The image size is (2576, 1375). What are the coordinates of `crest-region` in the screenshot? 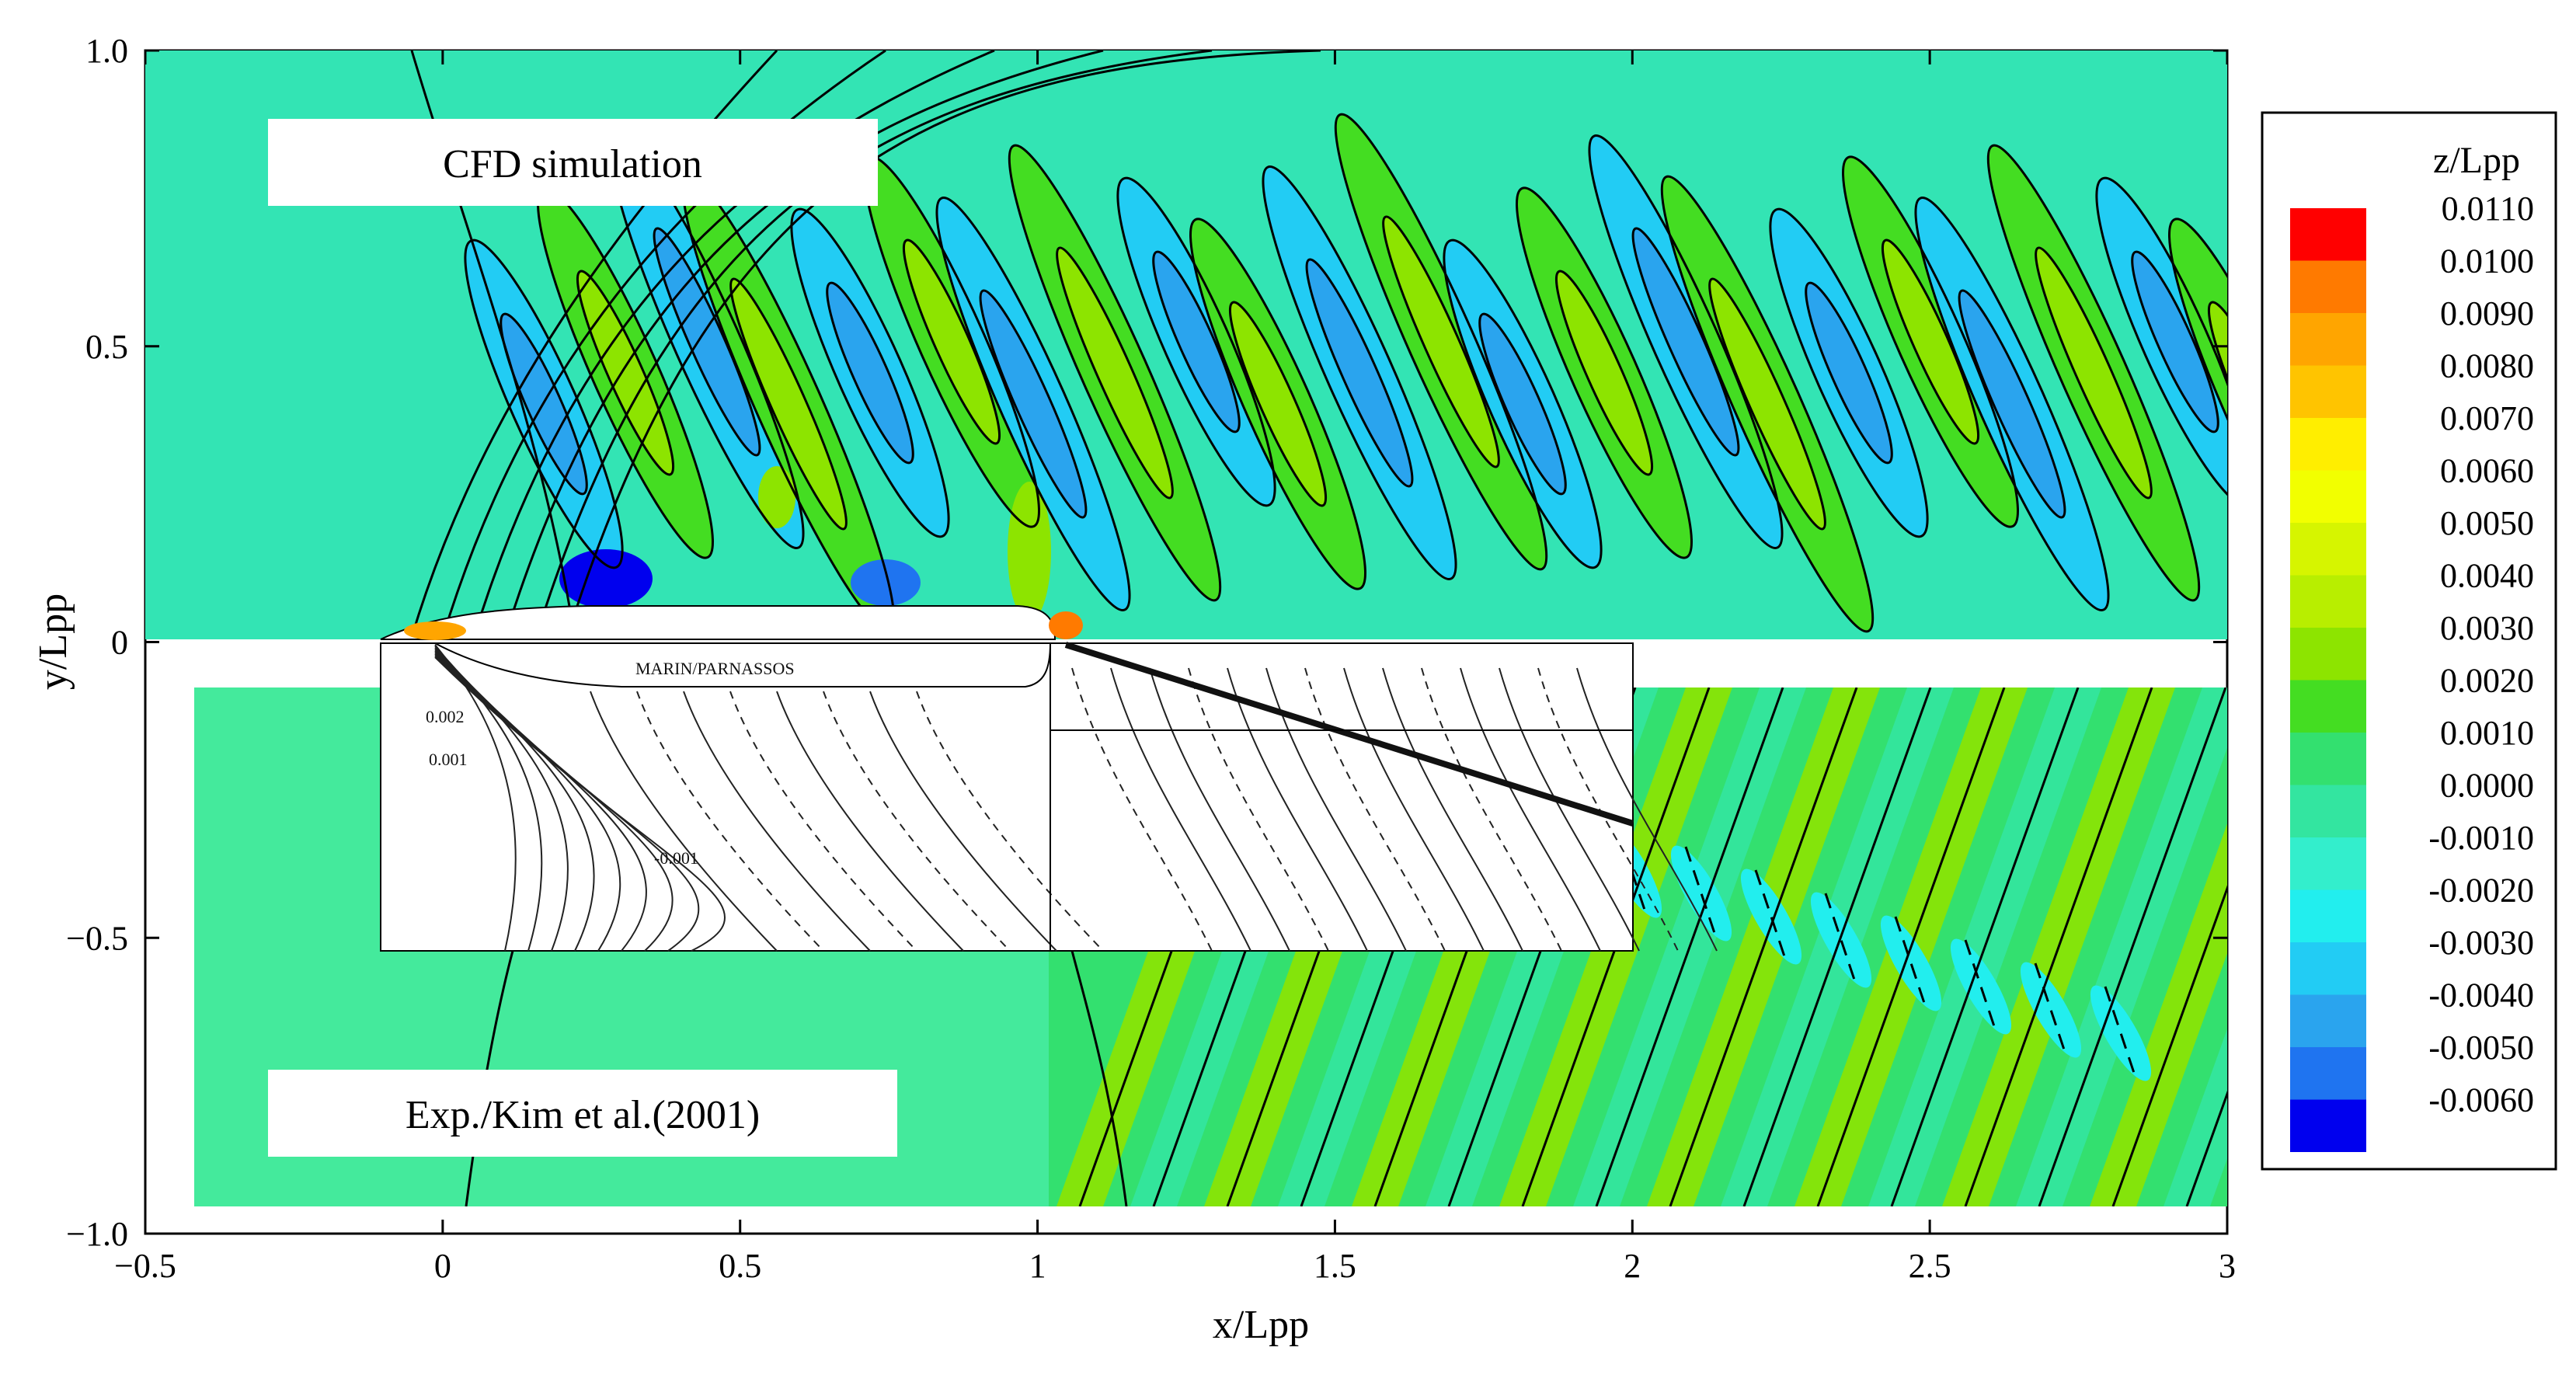 It's located at (1029, 551).